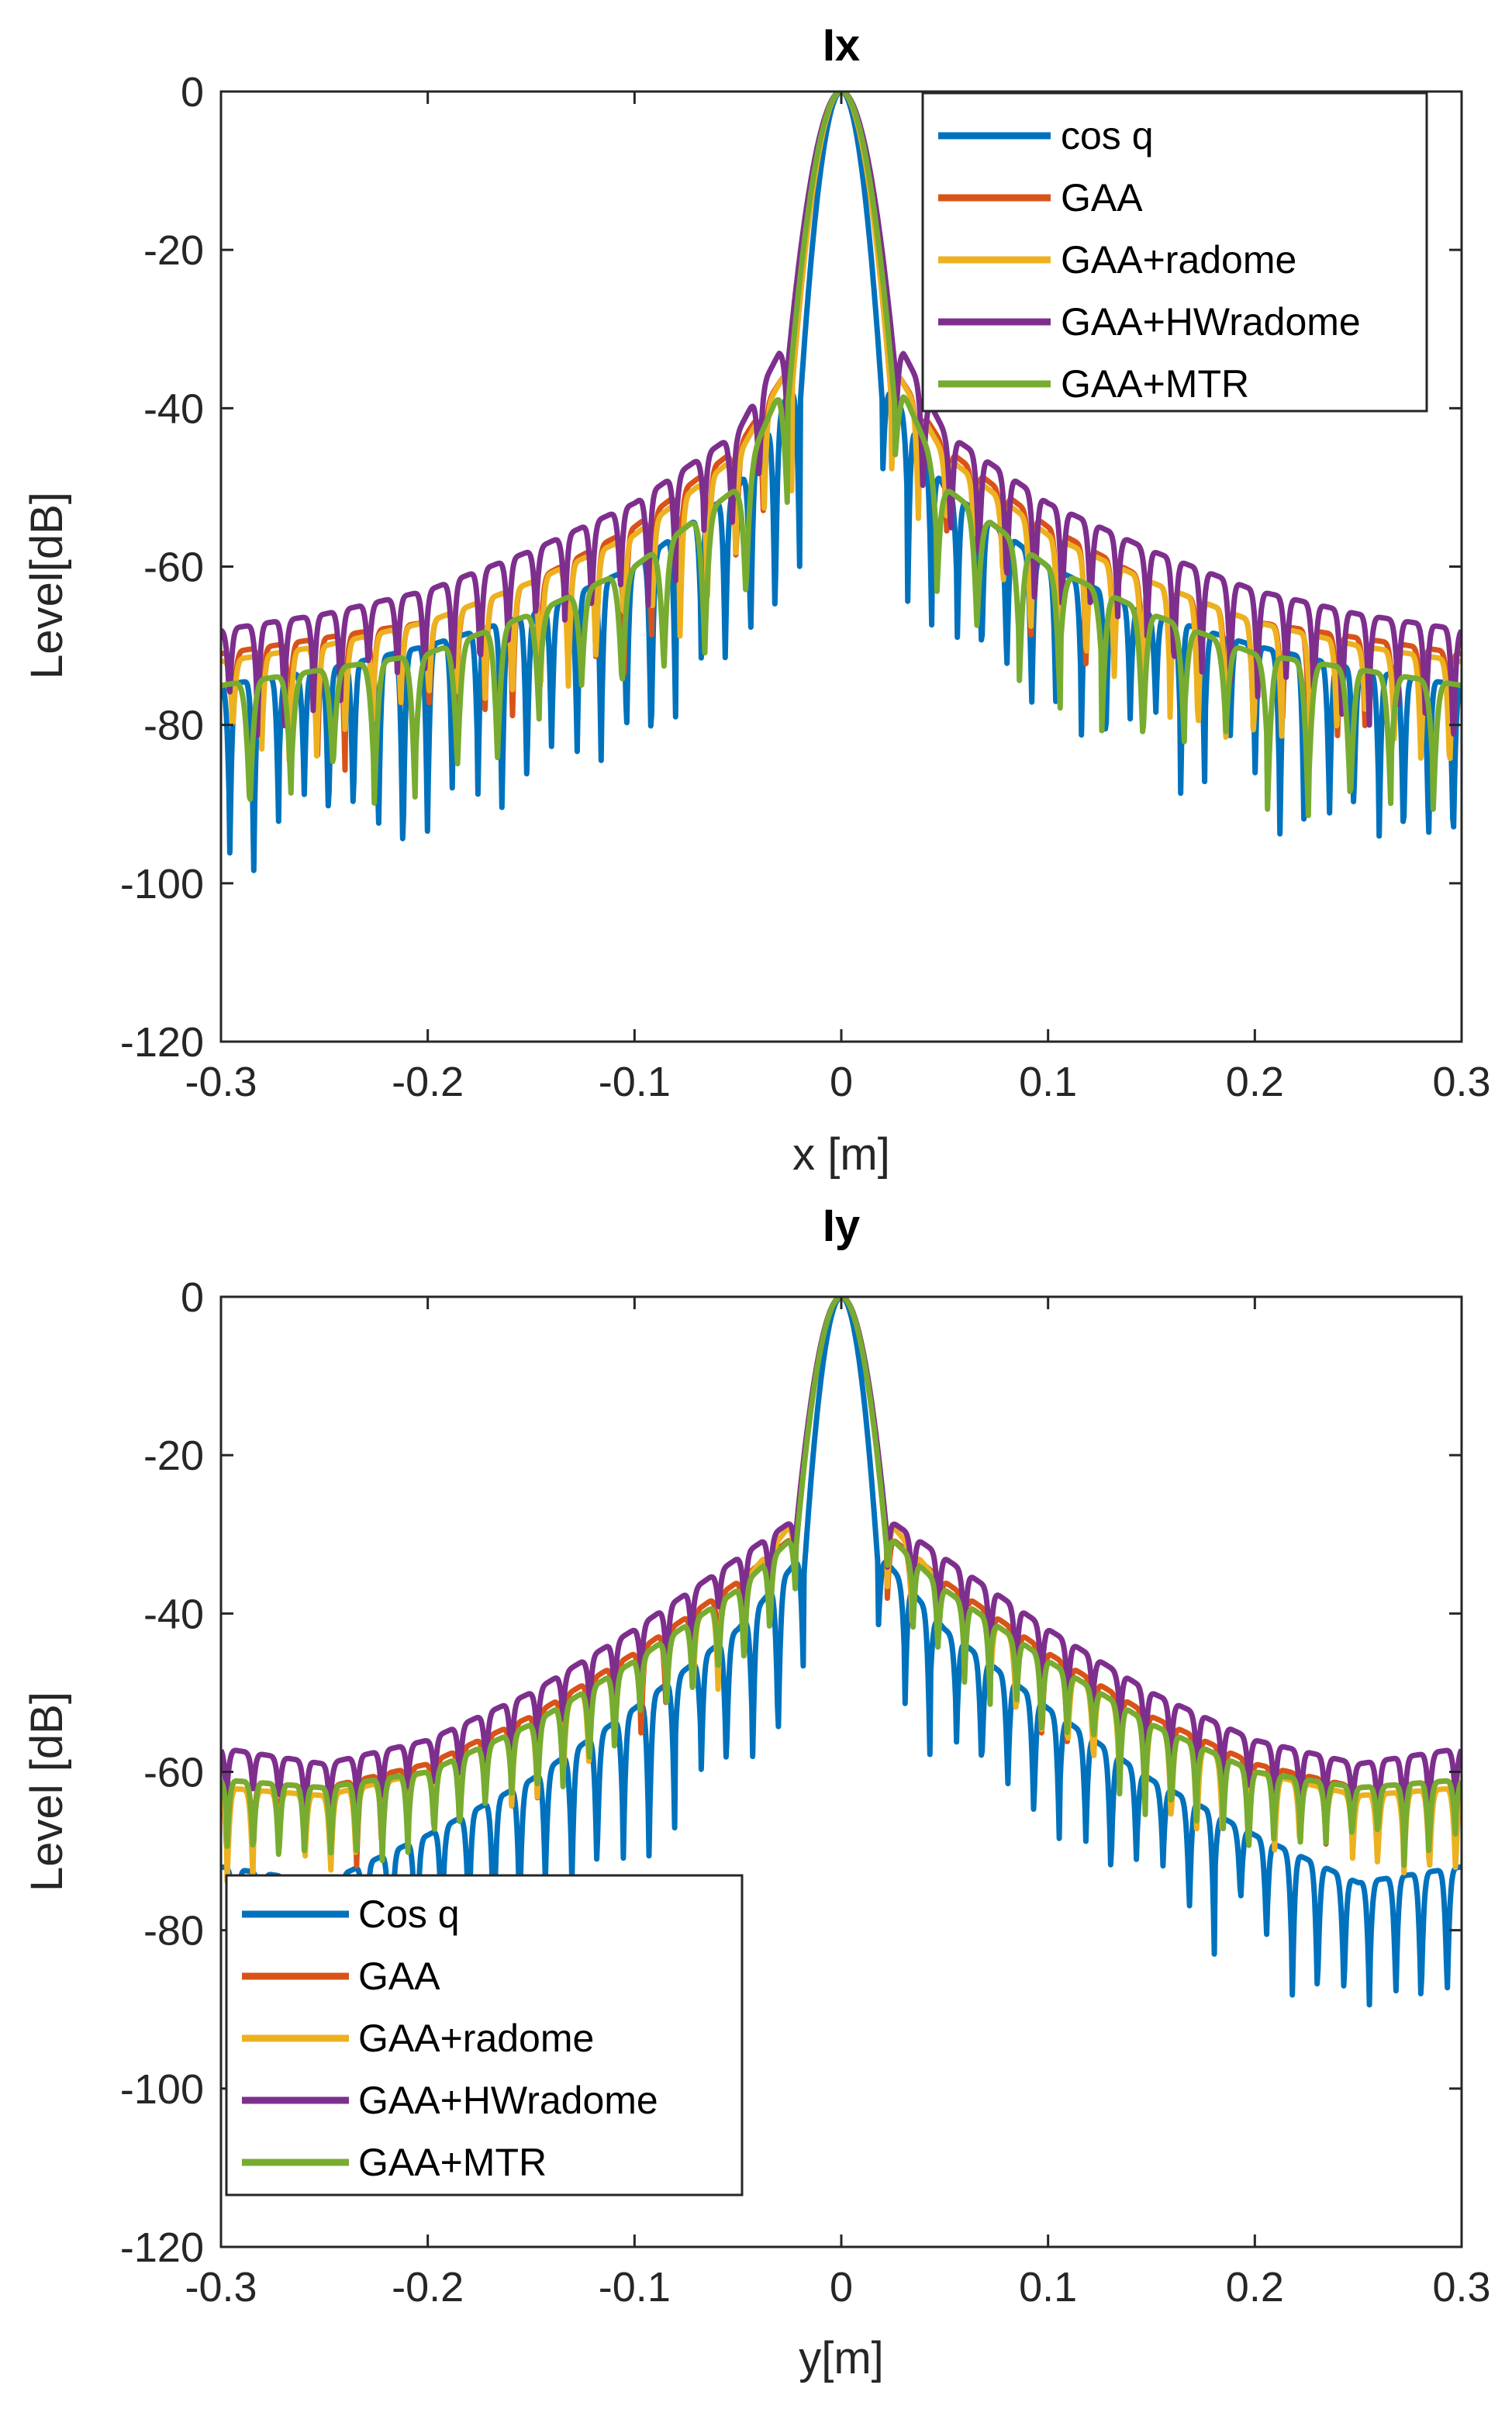  Describe the element at coordinates (841, 2358) in the screenshot. I see `x-axis-label: y[m]` at that location.